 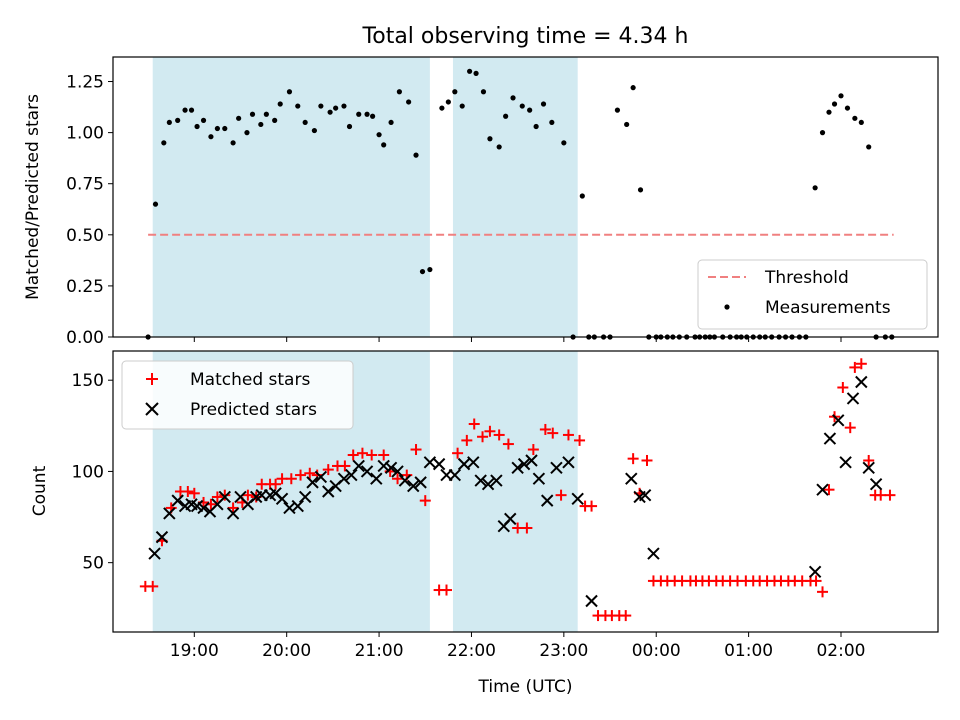 I want to click on ratio-legend: Threshold Measurements, so click(x=812, y=294).